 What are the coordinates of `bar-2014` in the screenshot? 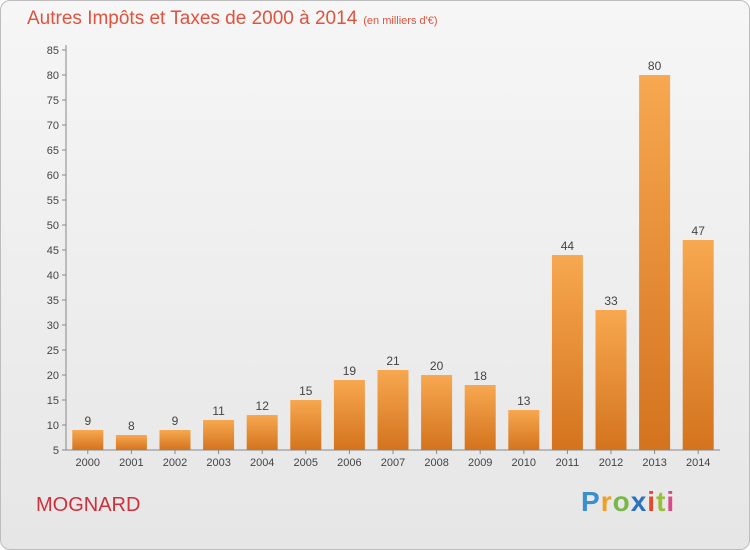 It's located at (698, 345).